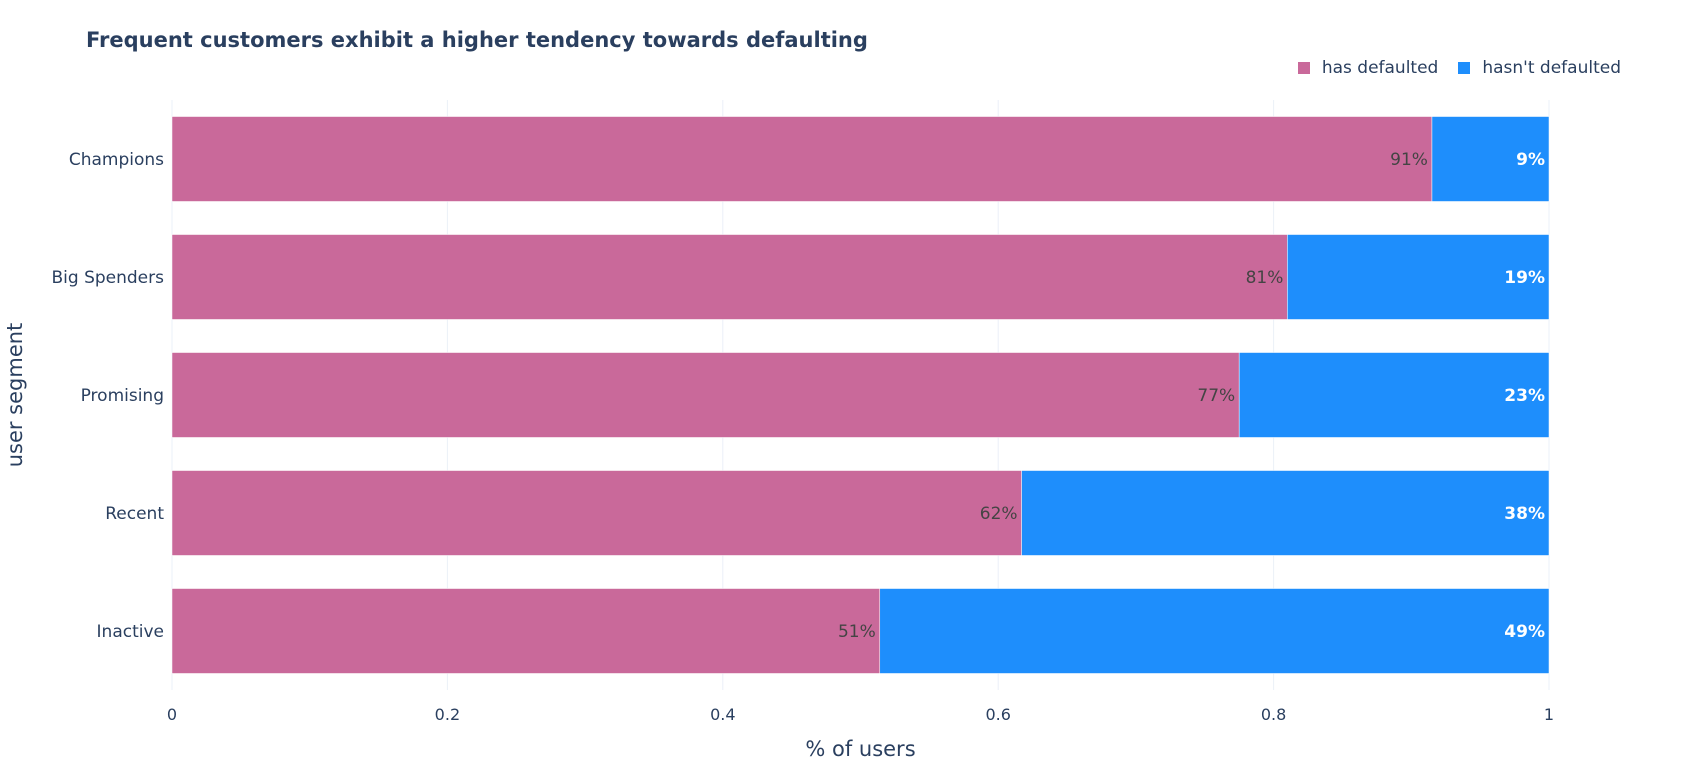  I want to click on x-tick-label: 1, so click(1549, 714).